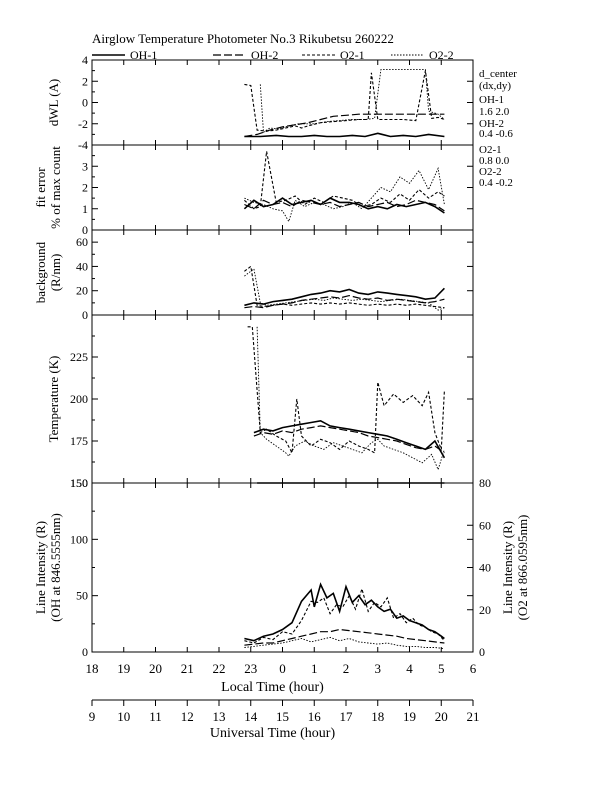 This screenshot has height=792, width=612. Describe the element at coordinates (40, 272) in the screenshot. I see `ylabel-bg: background` at that location.